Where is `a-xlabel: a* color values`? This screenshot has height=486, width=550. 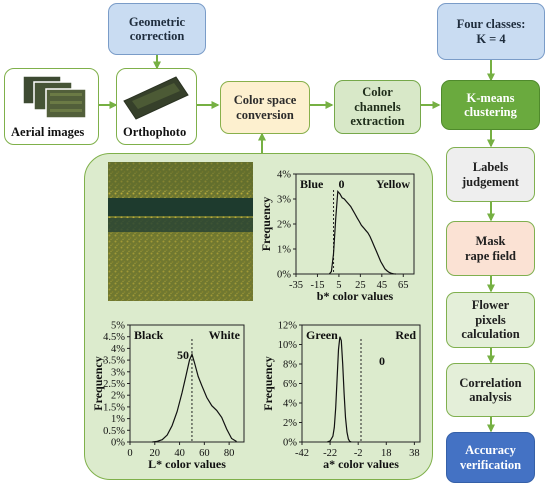
a-xlabel: a* color values is located at coordinates (361, 464).